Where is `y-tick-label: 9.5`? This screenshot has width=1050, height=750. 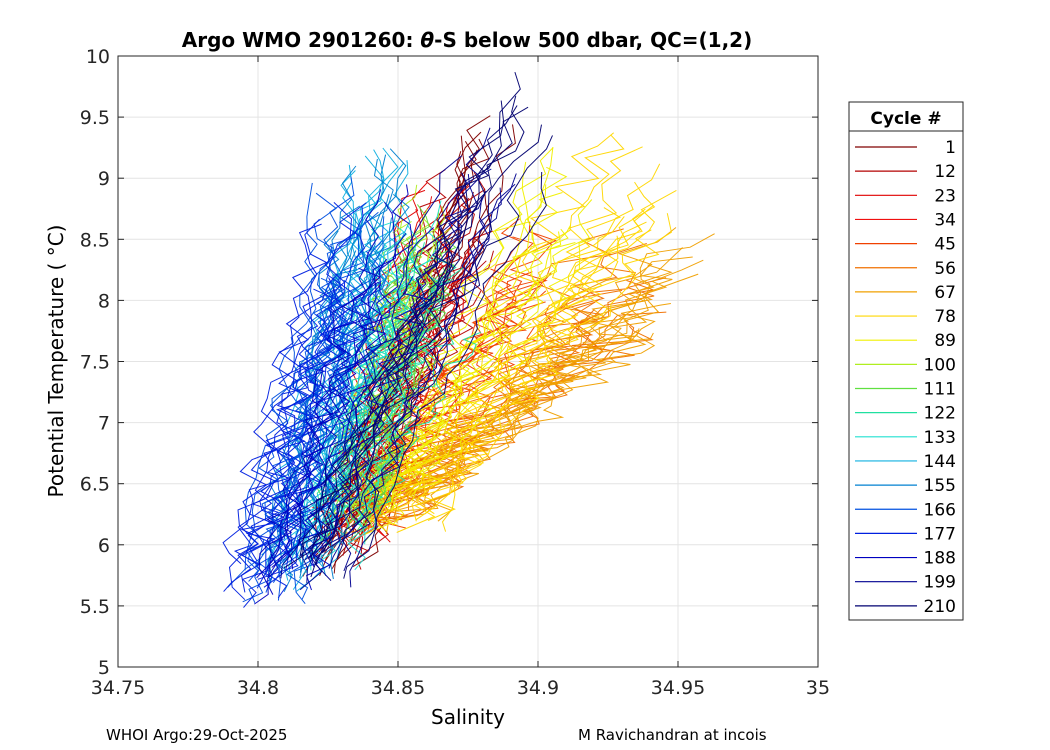 y-tick-label: 9.5 is located at coordinates (95, 118).